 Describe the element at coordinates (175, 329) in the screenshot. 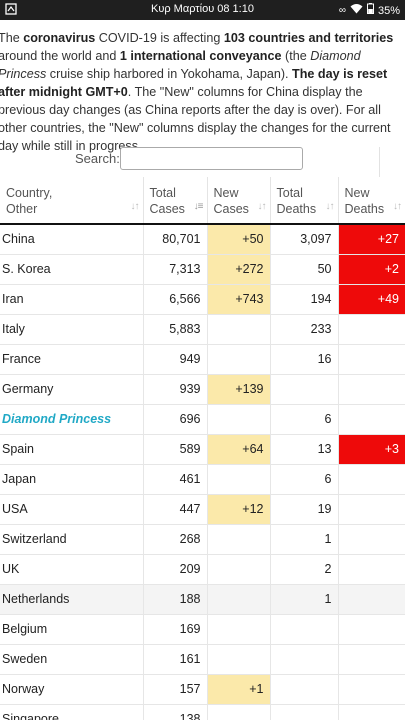

I see `total-cases-cell: 5,883` at that location.